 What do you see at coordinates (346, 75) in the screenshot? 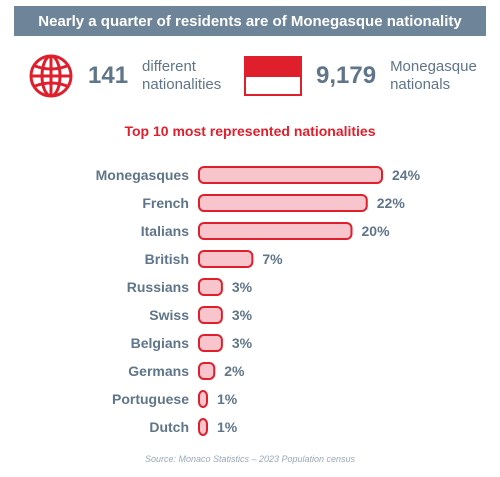
I see `nationals-count: 9,179` at bounding box center [346, 75].